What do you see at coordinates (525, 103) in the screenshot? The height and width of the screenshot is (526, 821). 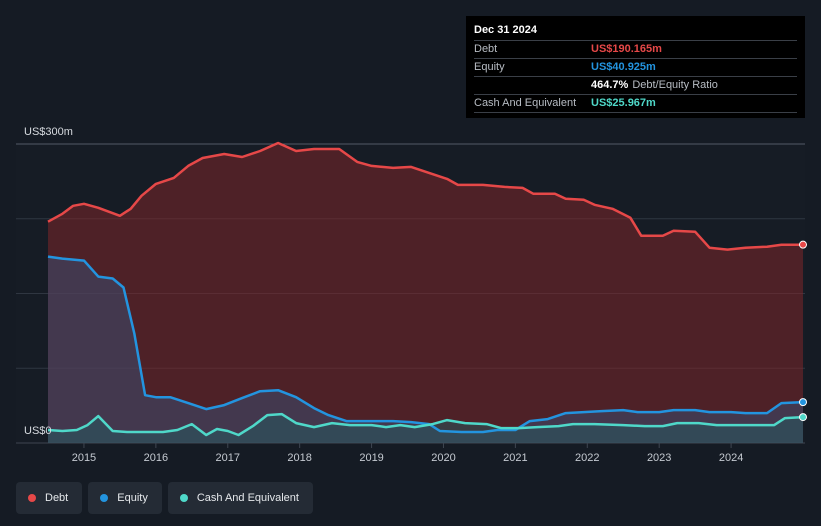 I see `tooltip-cash-label: Cash And Equivalent` at bounding box center [525, 103].